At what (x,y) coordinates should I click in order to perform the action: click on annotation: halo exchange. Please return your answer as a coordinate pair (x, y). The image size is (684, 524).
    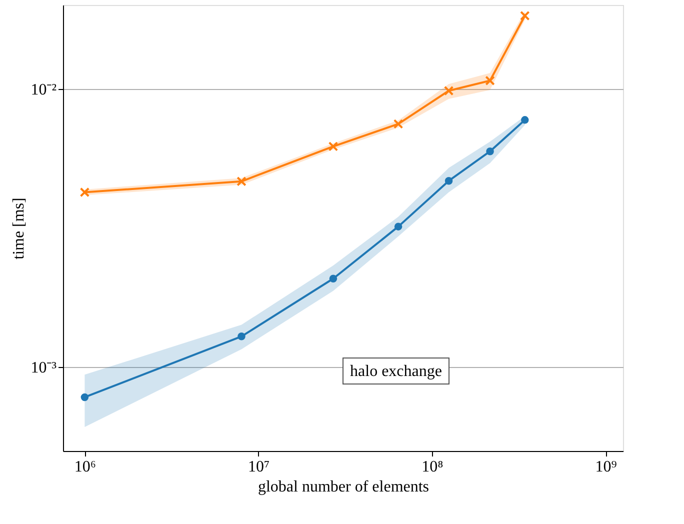
    Looking at the image, I should click on (396, 371).